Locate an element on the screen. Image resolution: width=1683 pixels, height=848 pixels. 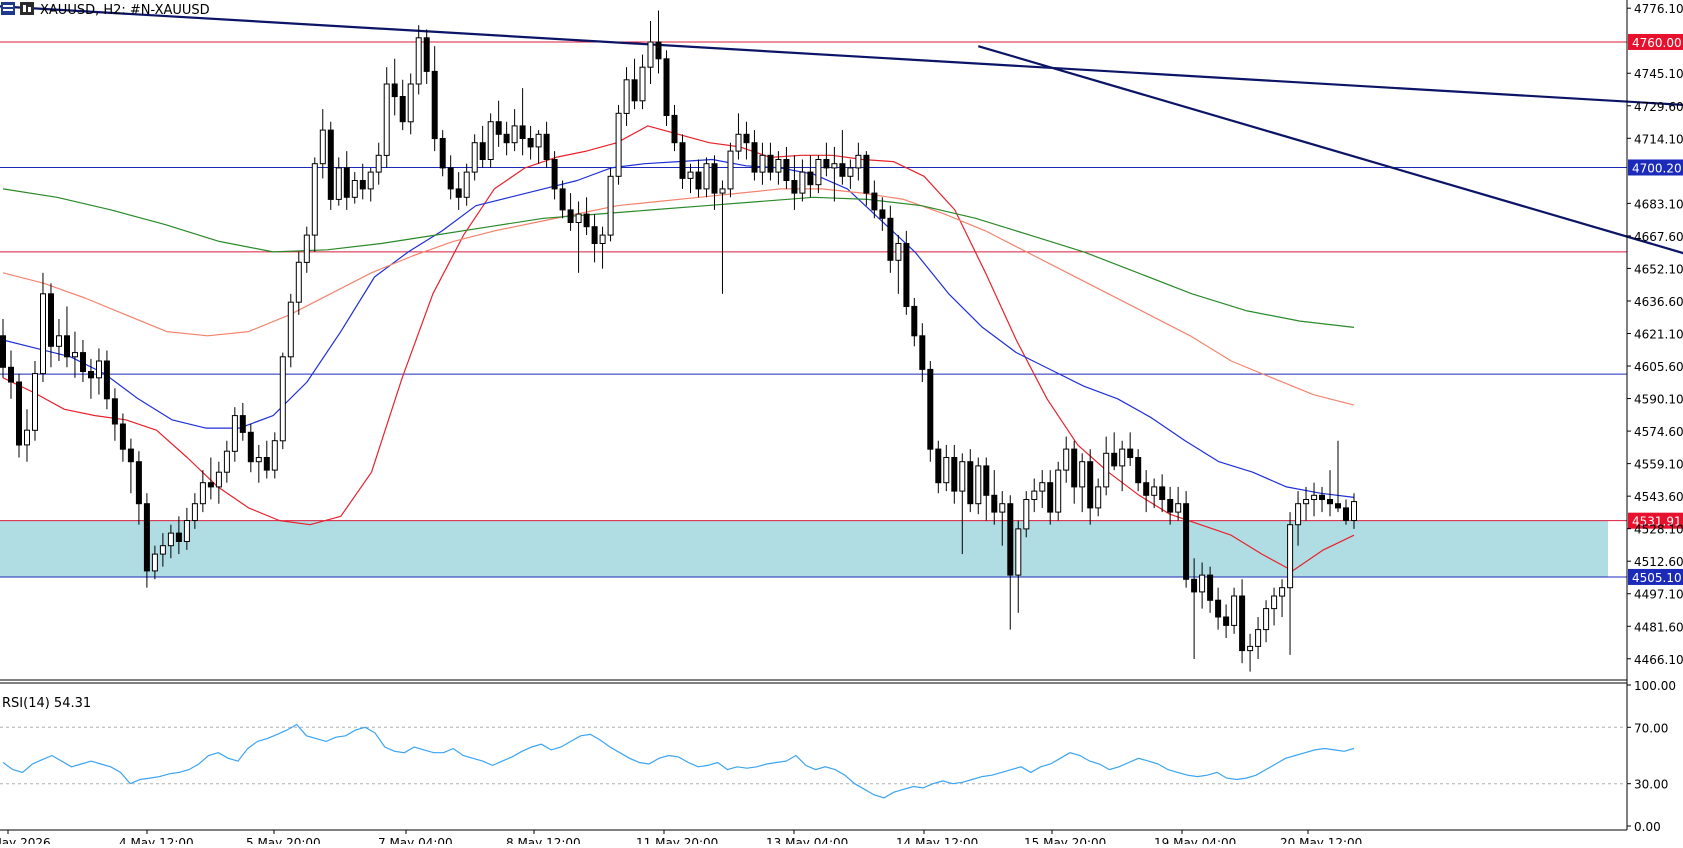
rsi-tick-label: 70.00 is located at coordinates (1651, 728).